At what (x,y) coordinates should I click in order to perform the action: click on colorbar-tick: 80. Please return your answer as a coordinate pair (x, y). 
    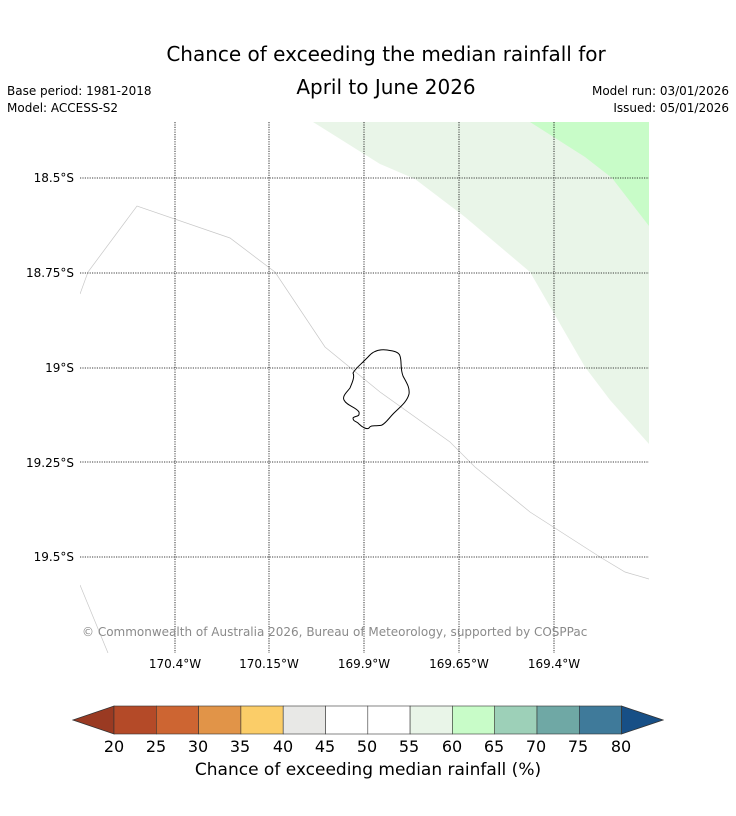
    Looking at the image, I should click on (621, 746).